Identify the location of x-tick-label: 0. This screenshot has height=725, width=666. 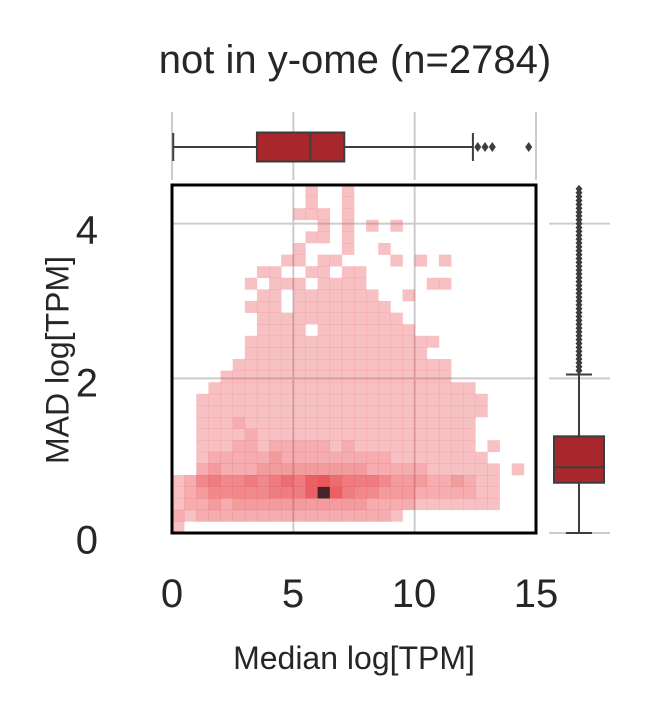
(172, 594).